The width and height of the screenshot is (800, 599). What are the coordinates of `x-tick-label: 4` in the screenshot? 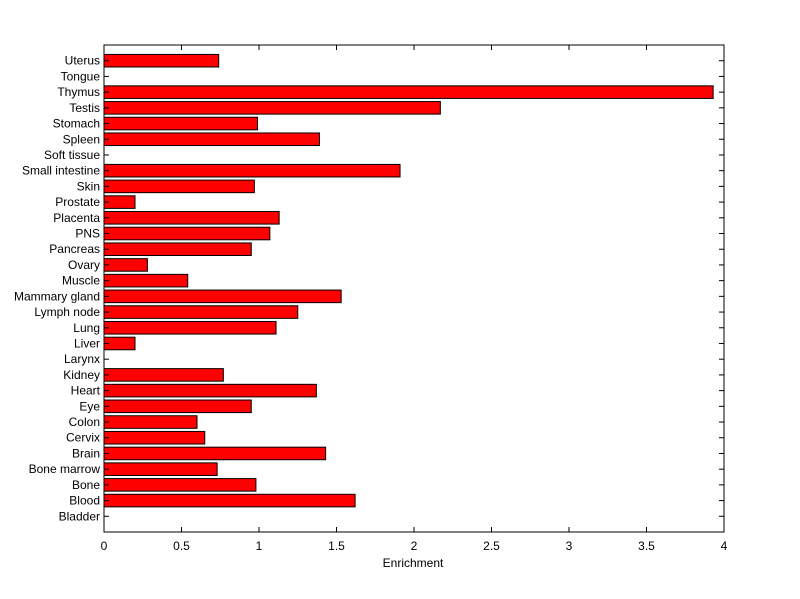 It's located at (724, 546).